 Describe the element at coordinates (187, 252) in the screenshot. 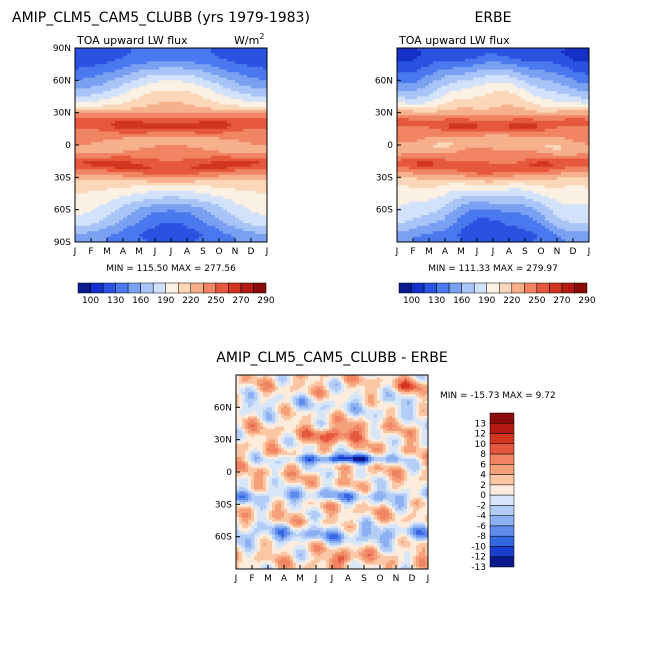

I see `x-tick-label: A` at that location.